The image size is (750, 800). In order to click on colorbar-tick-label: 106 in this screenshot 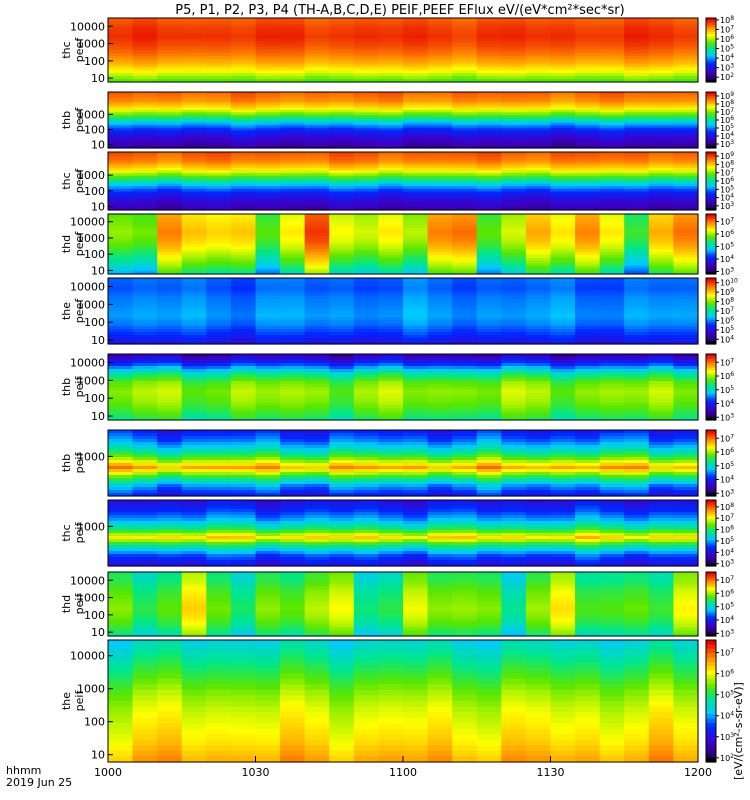, I will do `click(727, 39)`.